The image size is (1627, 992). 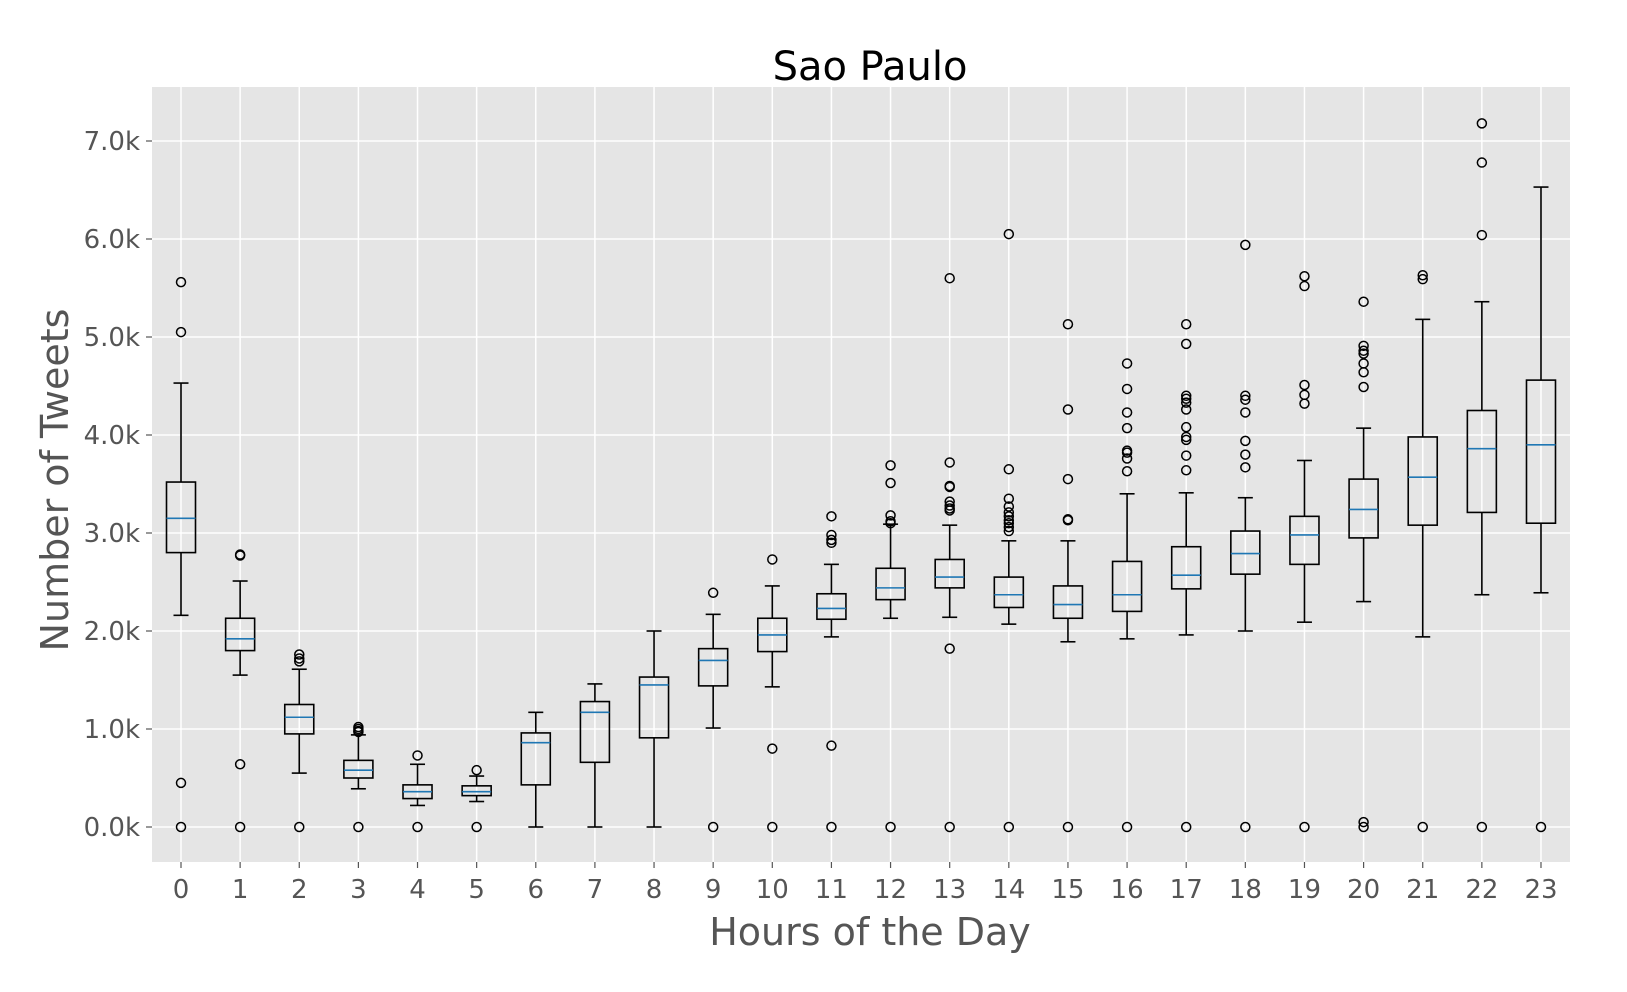 I want to click on y-axis-ticks: 0.0k 1.0k 2.0k 3.0k 4.0k 5.0k 6.0k 7.0k, so click(x=118, y=485).